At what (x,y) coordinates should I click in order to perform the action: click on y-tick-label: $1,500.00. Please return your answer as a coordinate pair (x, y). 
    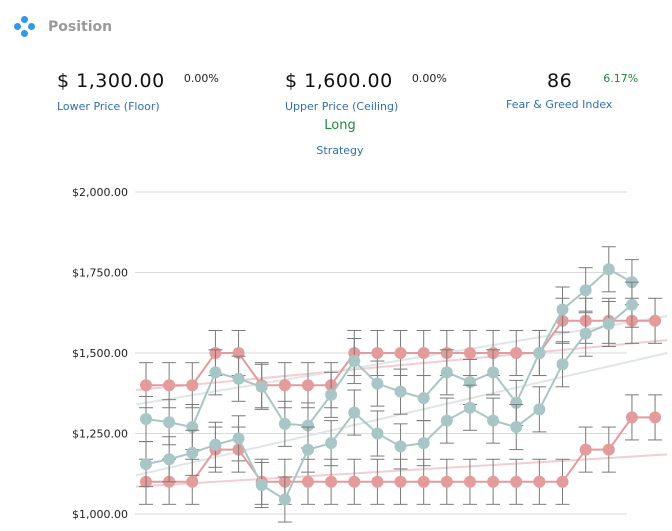
    Looking at the image, I should click on (100, 353).